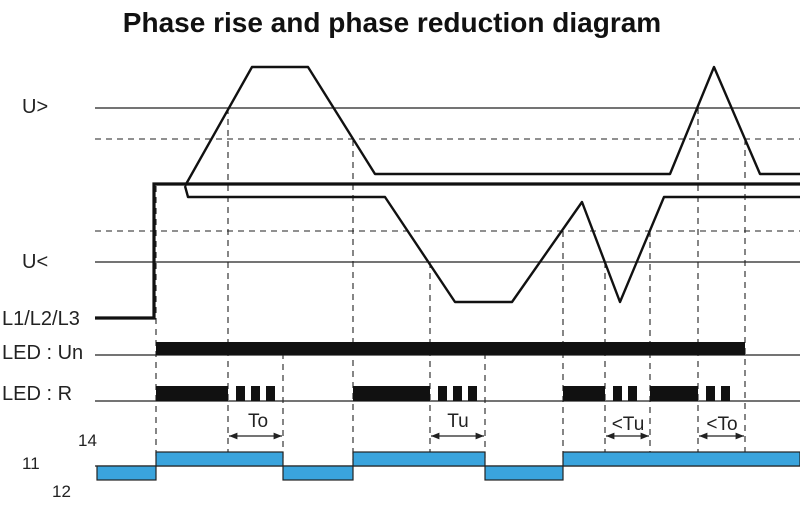 This screenshot has height=506, width=800. What do you see at coordinates (37, 394) in the screenshot?
I see `led-r-label: LED : R` at bounding box center [37, 394].